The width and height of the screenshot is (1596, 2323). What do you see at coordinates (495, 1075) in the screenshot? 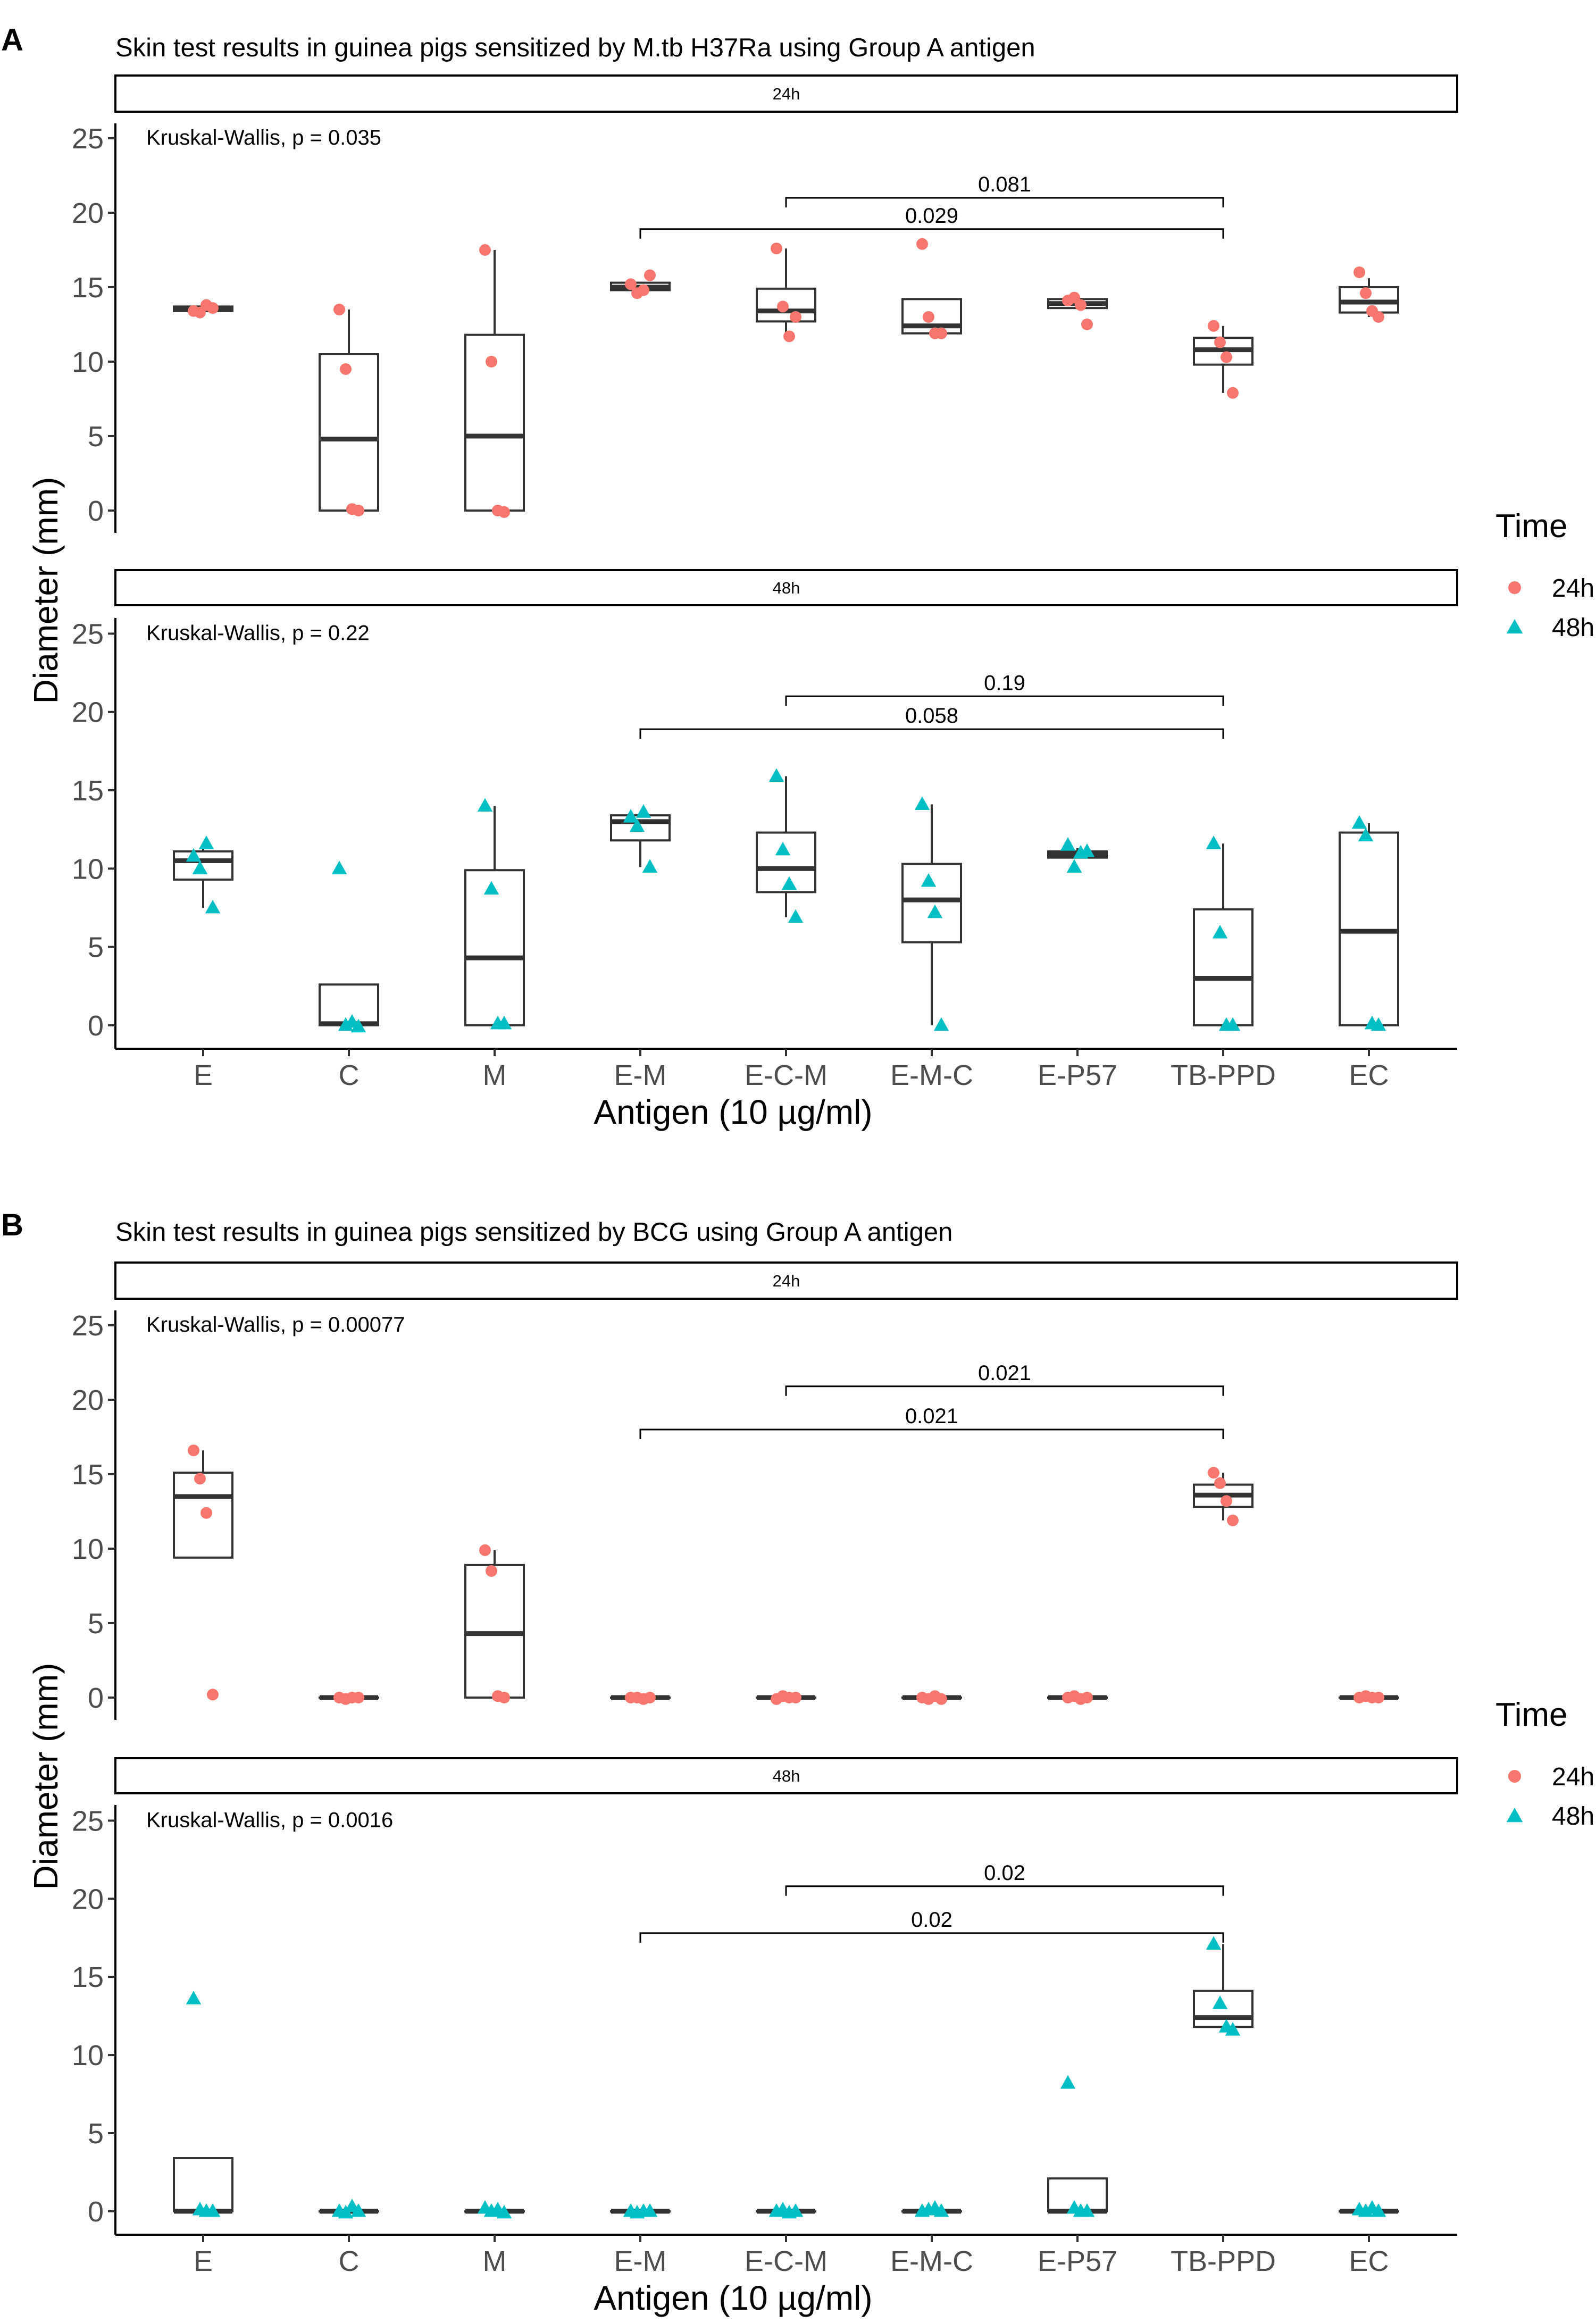
I see `x-tick-label: M` at bounding box center [495, 1075].